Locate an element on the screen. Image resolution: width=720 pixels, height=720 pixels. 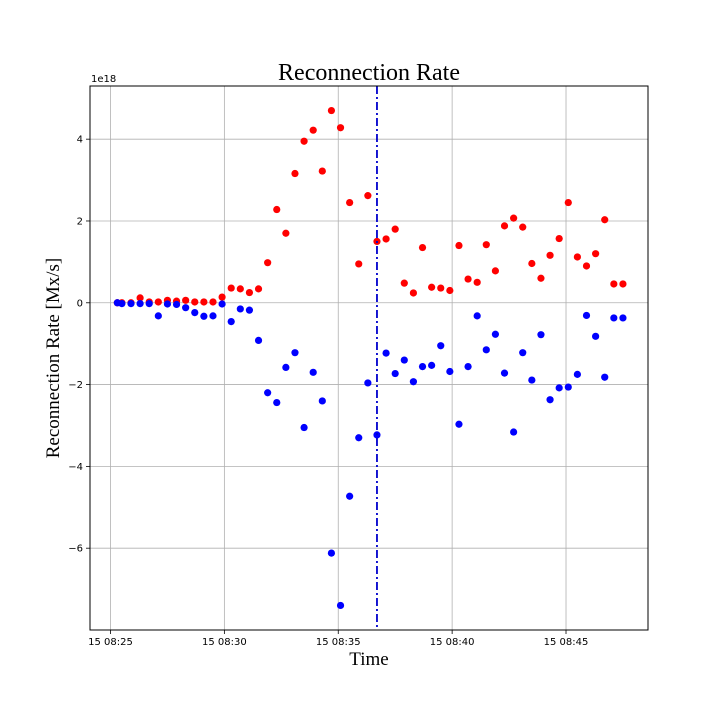
y-tick-label: 2 is located at coordinates (80, 221).